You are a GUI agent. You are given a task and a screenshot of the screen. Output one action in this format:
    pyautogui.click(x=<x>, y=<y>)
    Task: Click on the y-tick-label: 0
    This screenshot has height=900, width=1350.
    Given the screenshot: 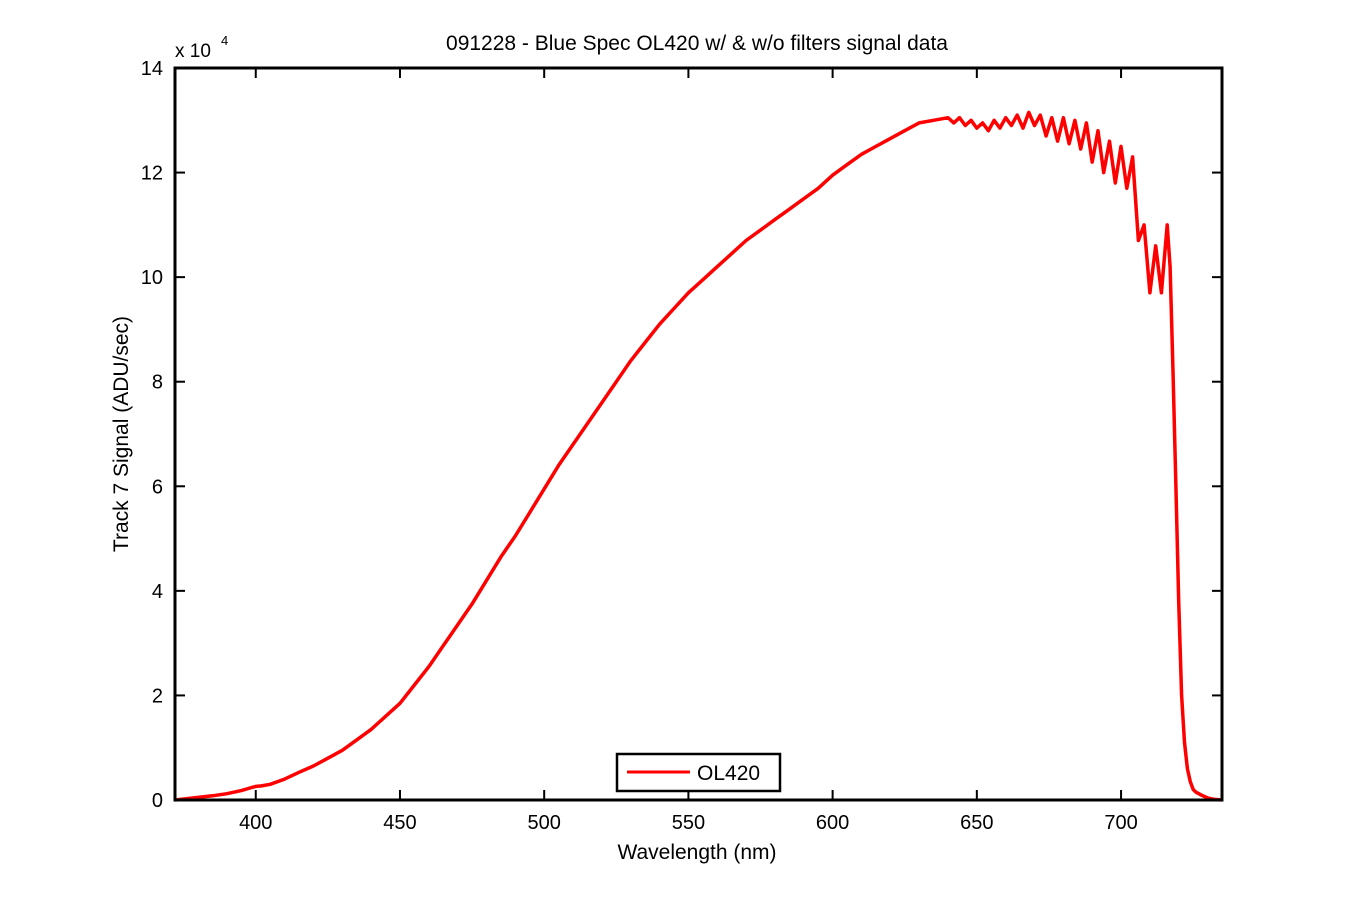 What is the action you would take?
    pyautogui.click(x=157, y=801)
    